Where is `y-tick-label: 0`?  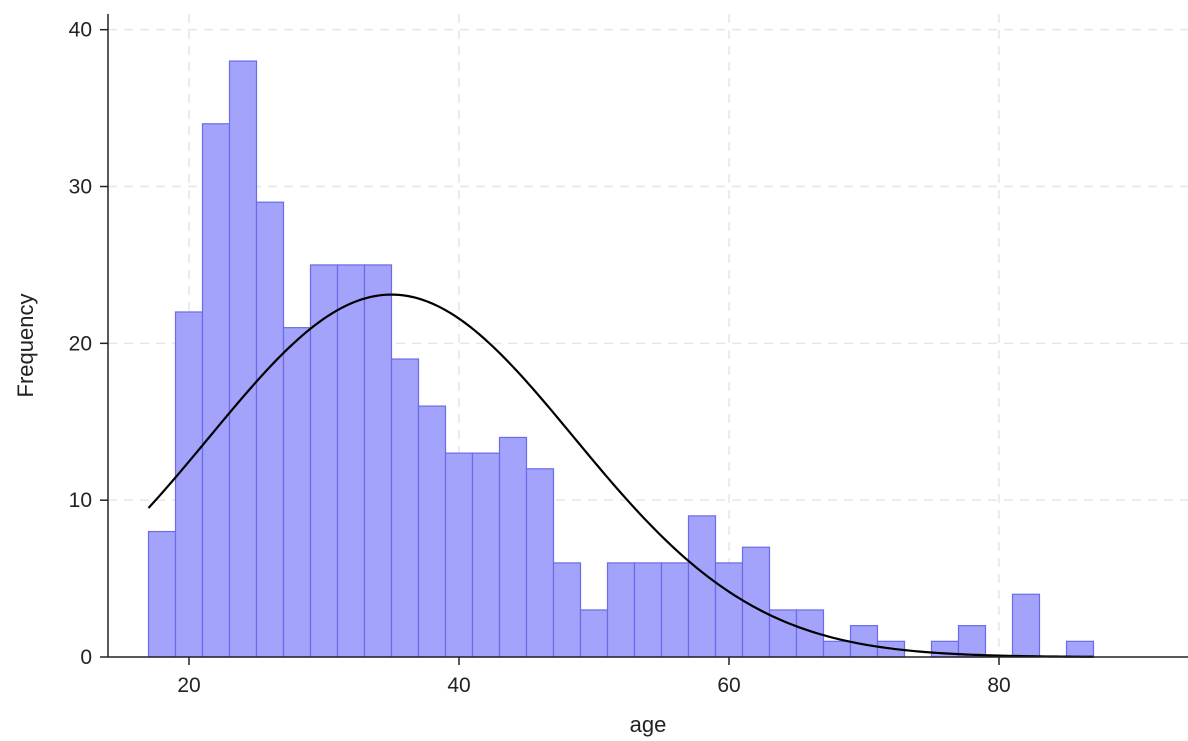 y-tick-label: 0 is located at coordinates (86, 657).